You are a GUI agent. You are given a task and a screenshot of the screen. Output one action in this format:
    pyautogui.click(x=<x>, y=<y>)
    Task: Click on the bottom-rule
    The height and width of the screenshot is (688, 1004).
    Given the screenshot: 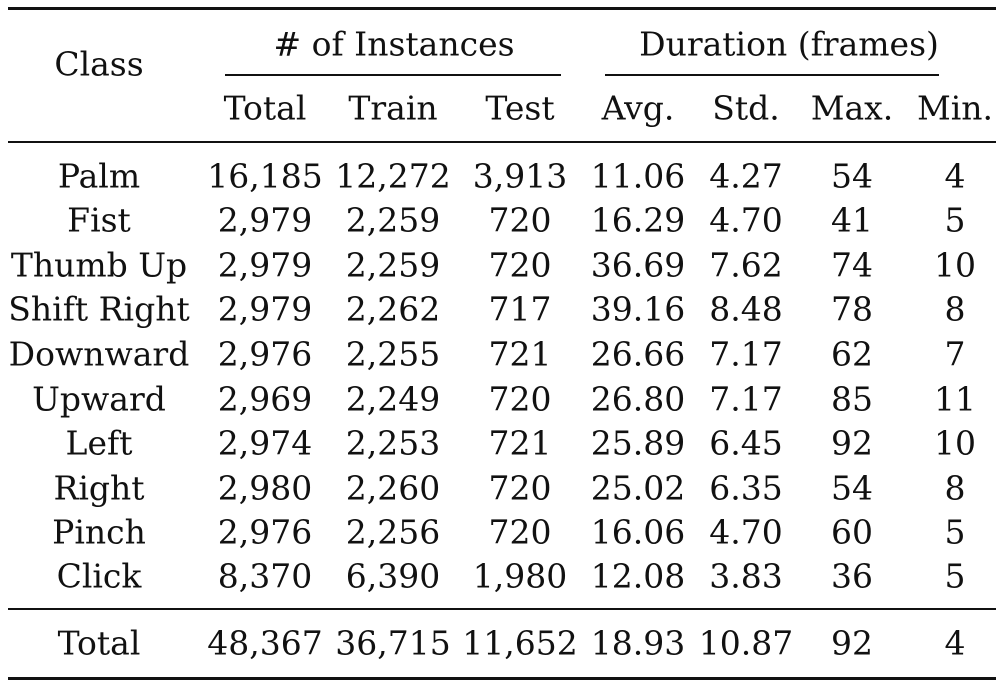 What is the action you would take?
    pyautogui.click(x=502, y=678)
    